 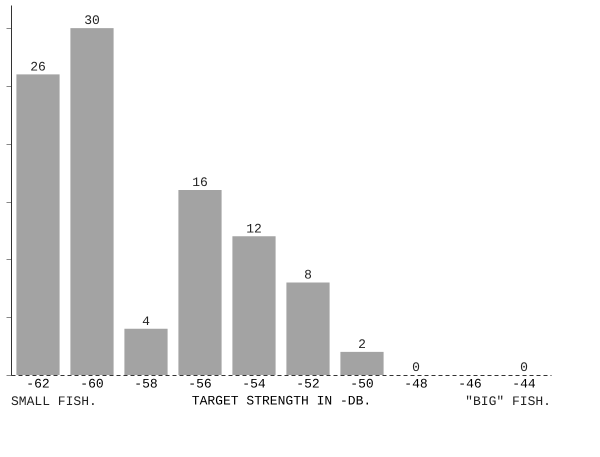 I want to click on x-tick-label: -62, so click(x=38, y=384).